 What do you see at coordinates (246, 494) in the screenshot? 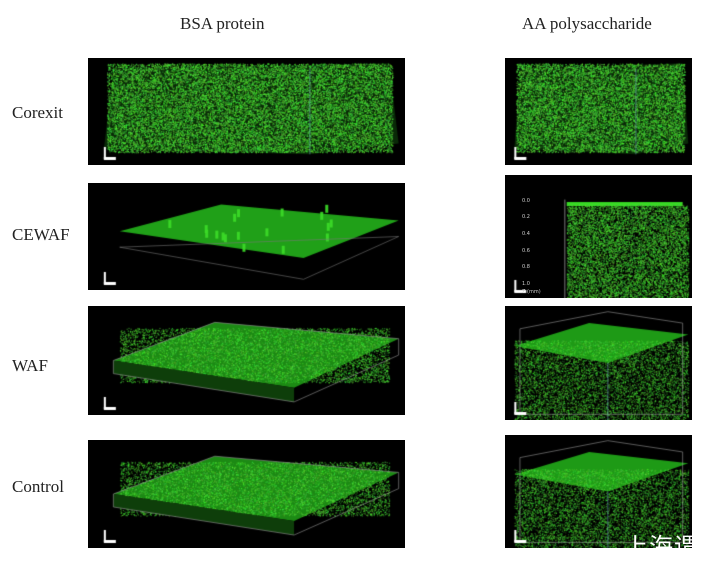
I see `image-bsa-control` at bounding box center [246, 494].